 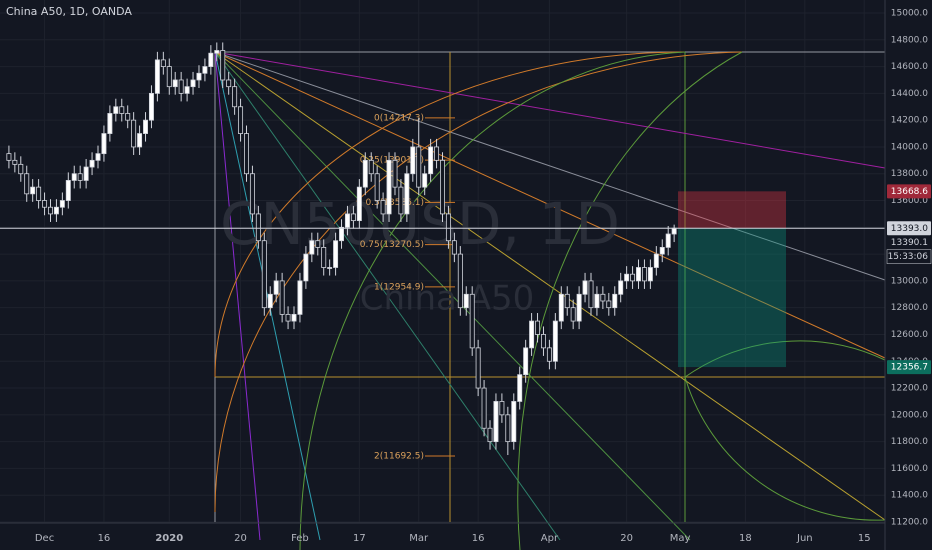 I want to click on x-tick-label: 2020, so click(x=169, y=538).